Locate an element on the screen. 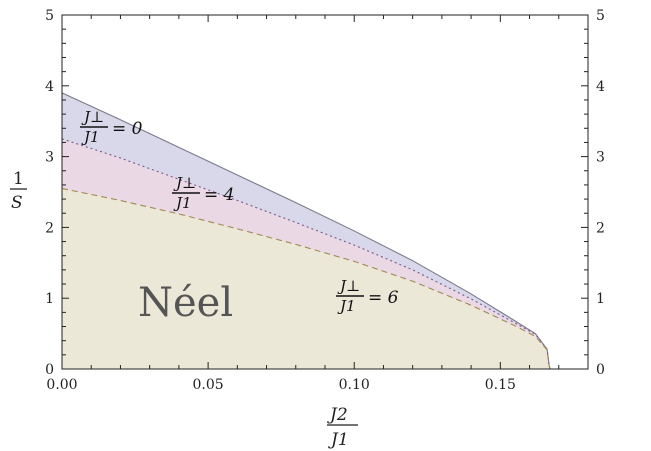 This screenshot has width=651, height=451. y-tick-label-right: 3 is located at coordinates (600, 158).